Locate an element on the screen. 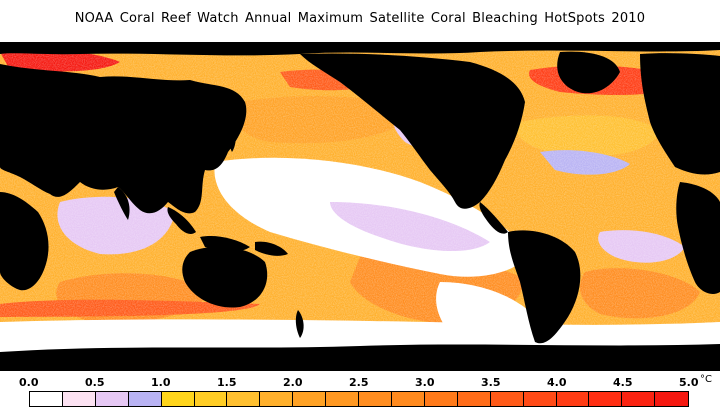 The height and width of the screenshot is (411, 720). tick-label-10: 5.0 is located at coordinates (689, 382).